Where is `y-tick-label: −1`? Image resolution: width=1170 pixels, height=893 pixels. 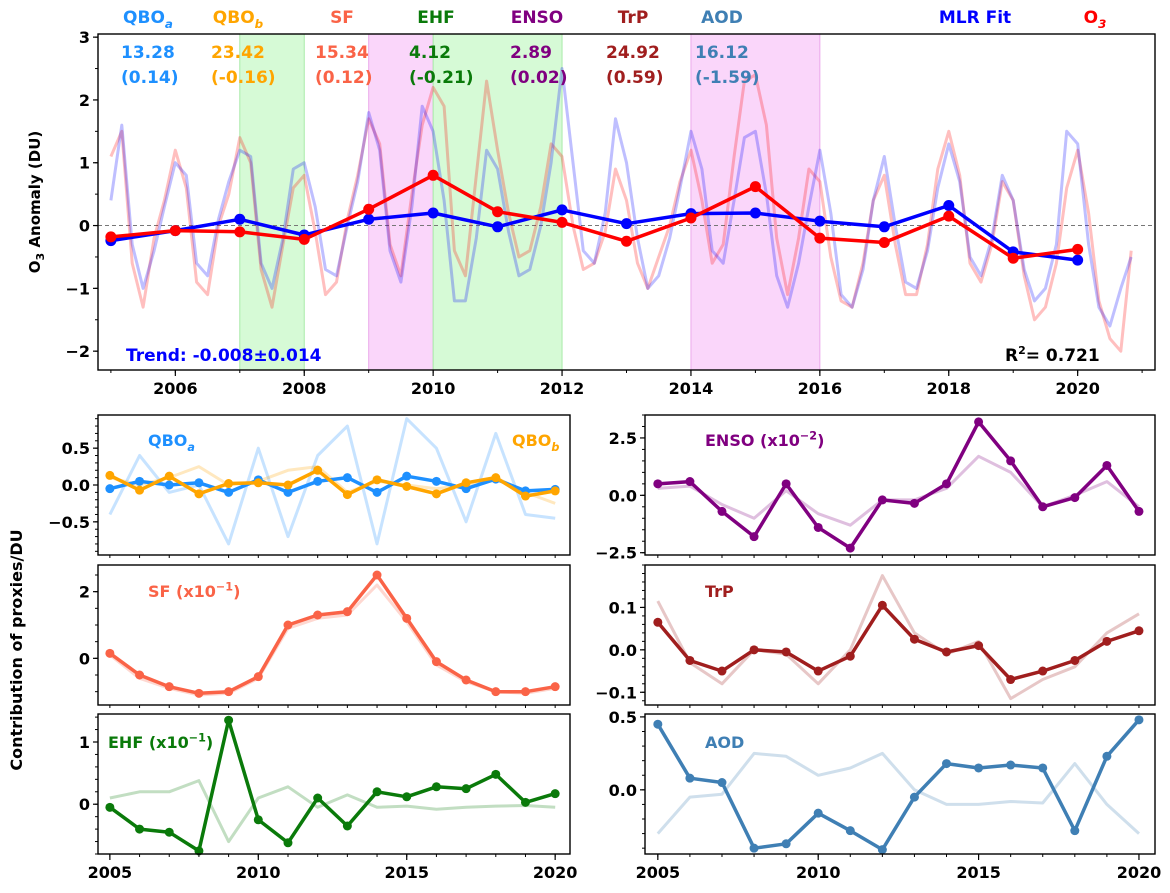
y-tick-label: −1 is located at coordinates (77, 288).